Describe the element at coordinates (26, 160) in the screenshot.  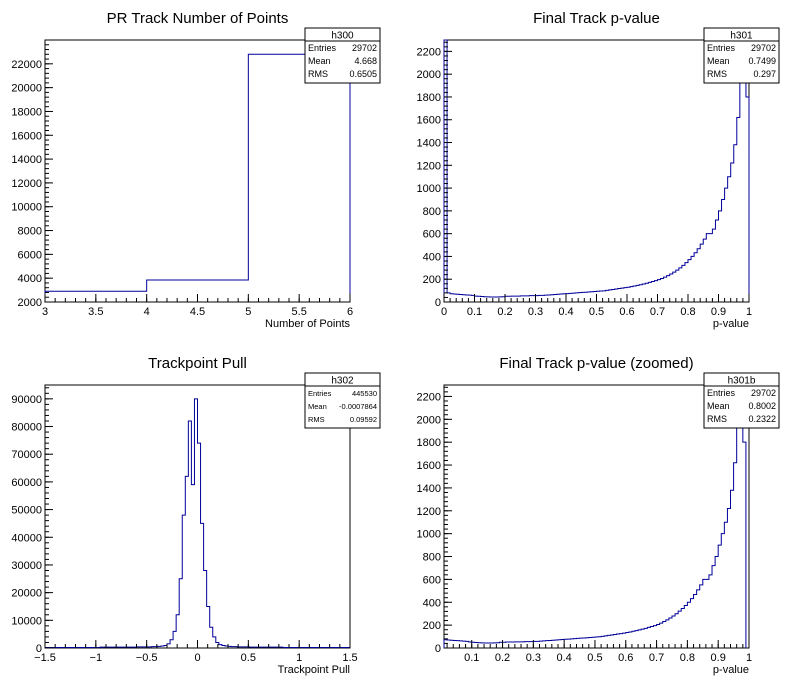
I see `y-tick-label: 14000` at that location.